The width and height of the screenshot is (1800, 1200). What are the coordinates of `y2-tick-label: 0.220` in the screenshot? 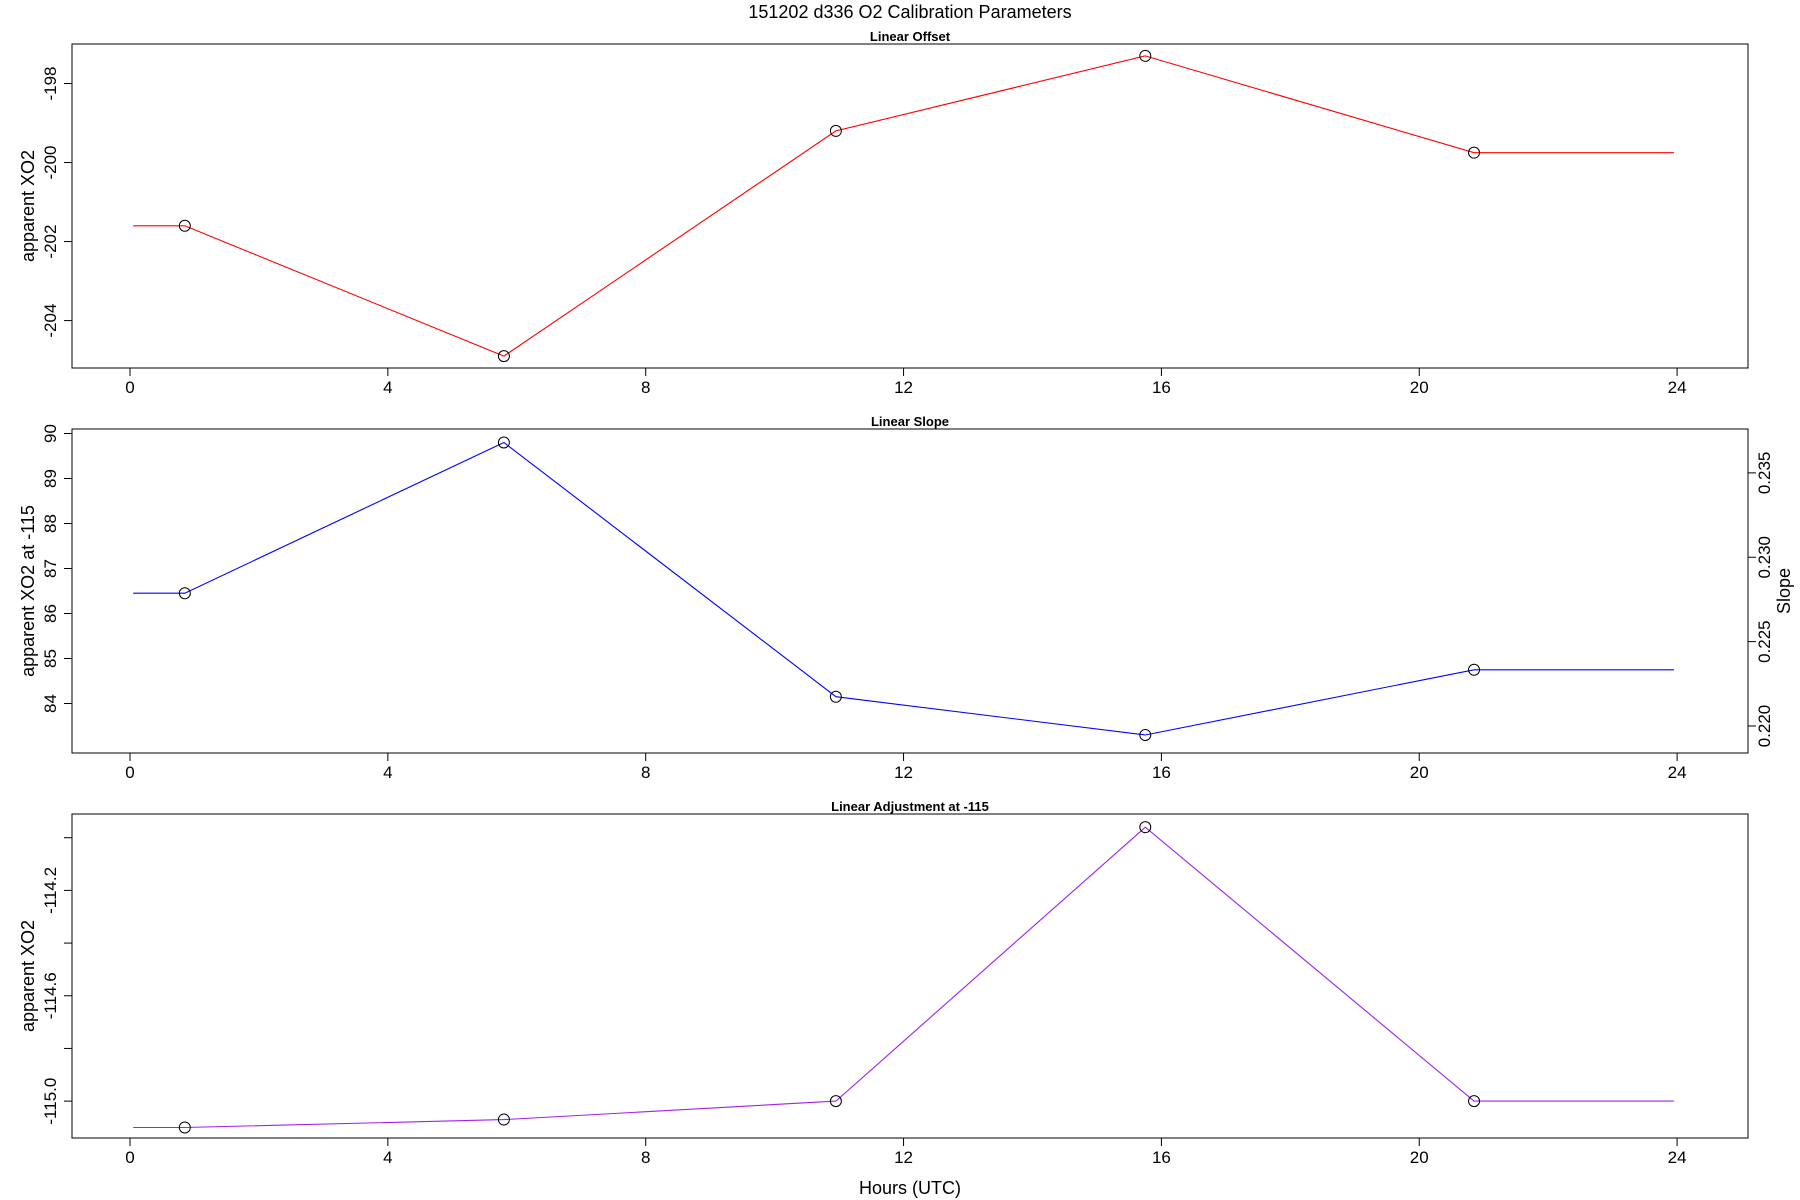 It's located at (1764, 726).